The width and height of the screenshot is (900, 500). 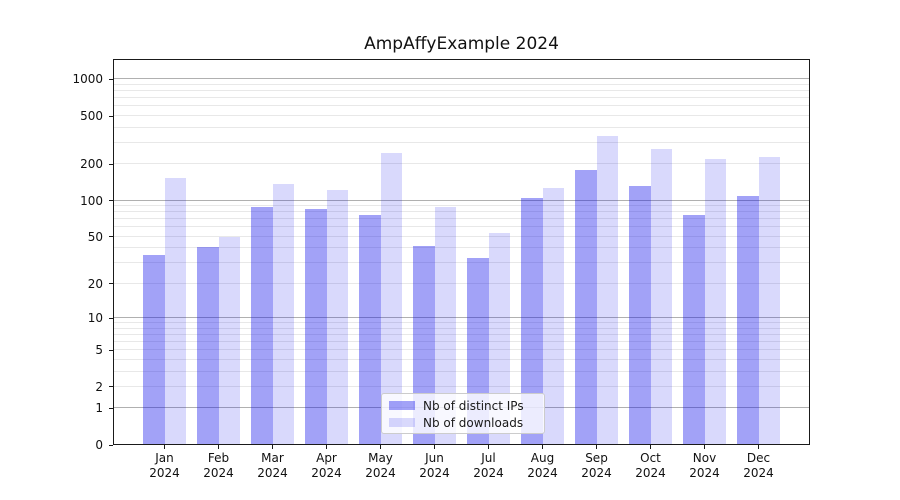 I want to click on y-tick-label-1: 1, so click(x=99, y=408).